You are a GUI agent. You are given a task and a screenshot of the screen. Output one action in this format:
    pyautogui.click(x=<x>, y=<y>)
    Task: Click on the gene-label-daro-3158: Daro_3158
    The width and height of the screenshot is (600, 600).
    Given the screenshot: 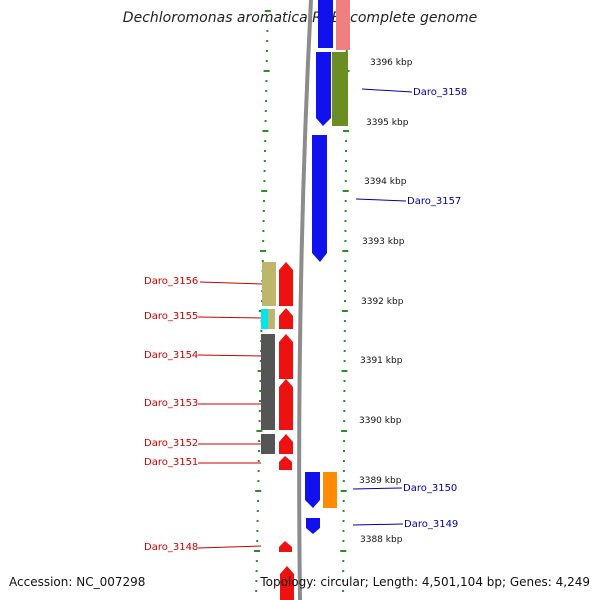 What is the action you would take?
    pyautogui.click(x=440, y=92)
    